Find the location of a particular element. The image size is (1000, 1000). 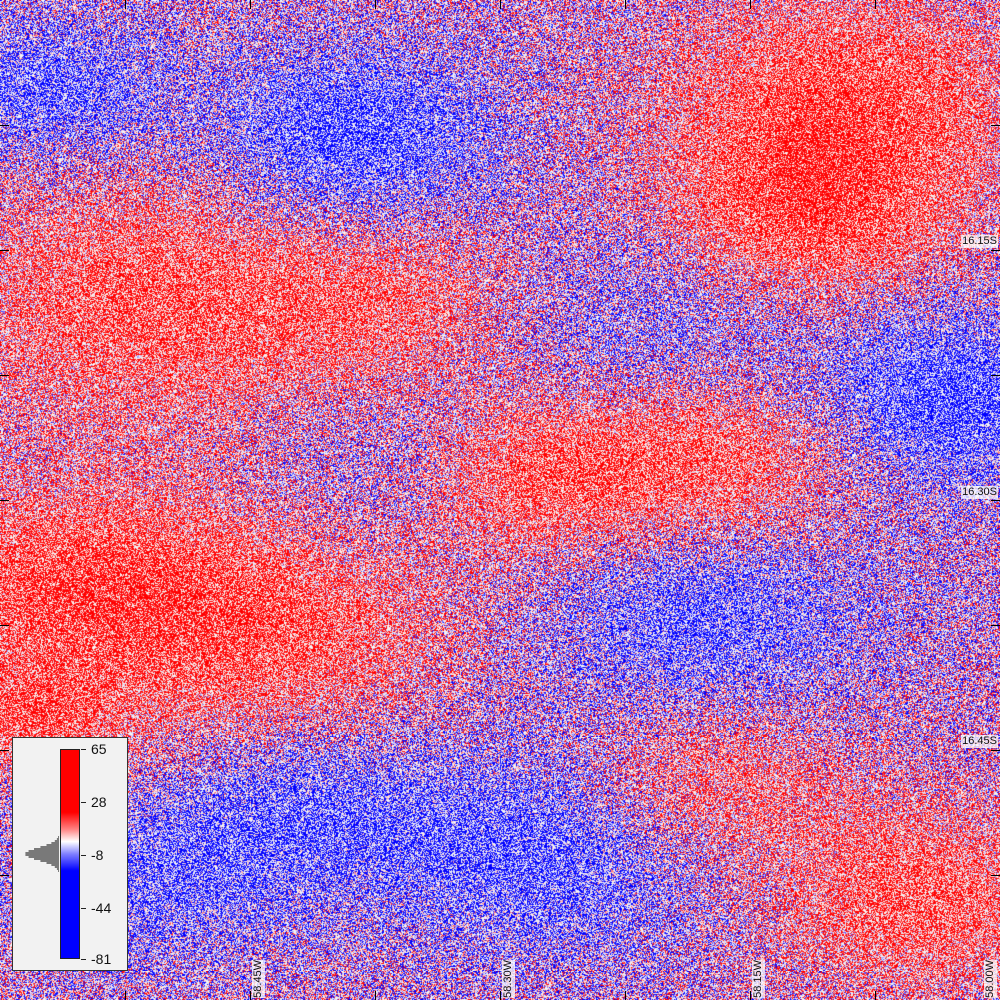

colorbar-label: -8 is located at coordinates (97, 855).